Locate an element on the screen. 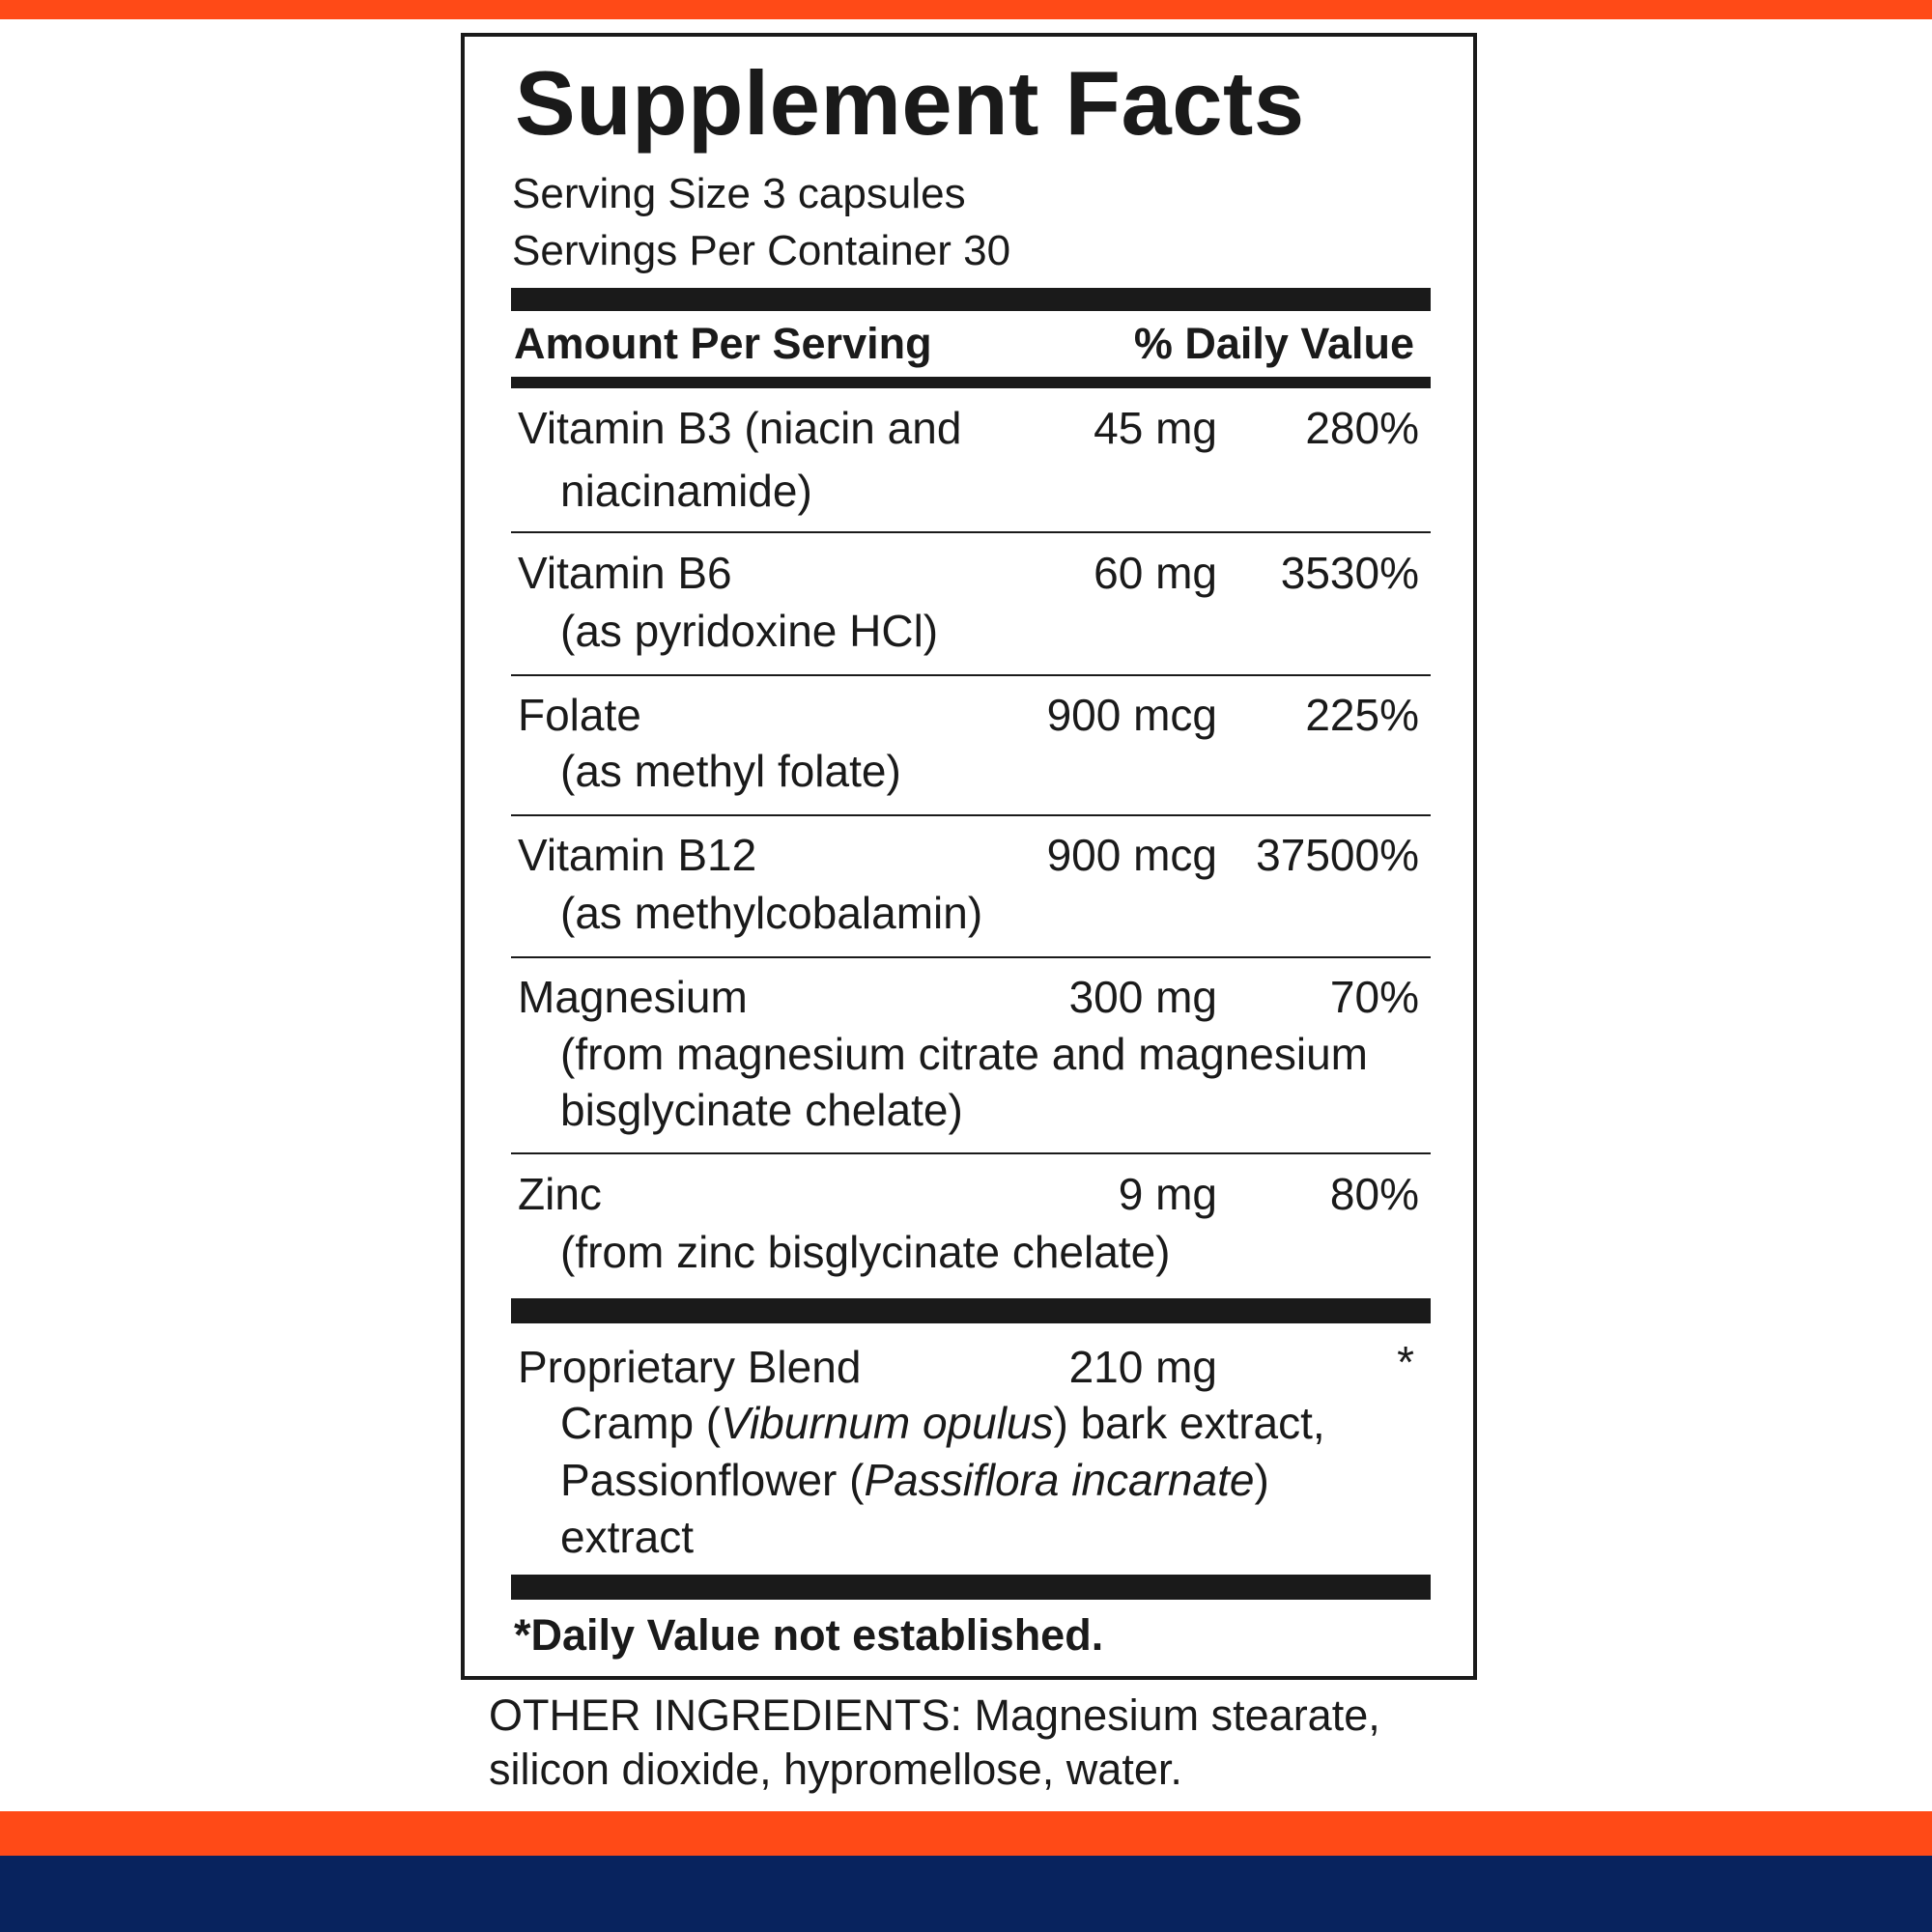 The width and height of the screenshot is (1932, 1932). nutrient-source: (as methyl folate) is located at coordinates (730, 771).